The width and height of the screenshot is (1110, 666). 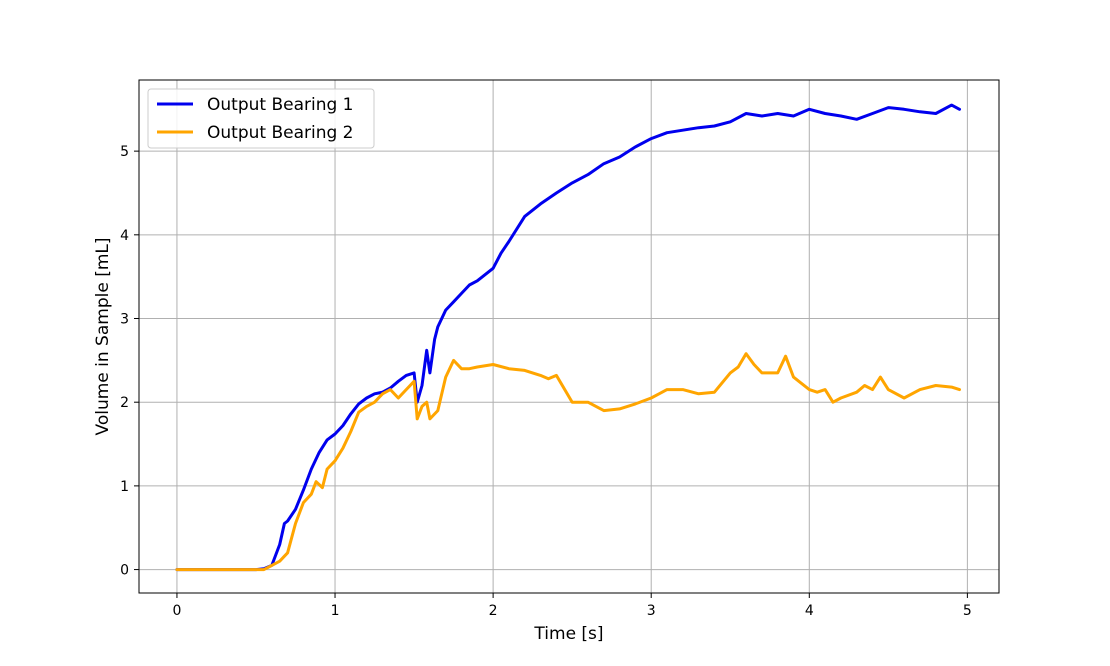 I want to click on x-axis-label: Time [s], so click(x=568, y=634).